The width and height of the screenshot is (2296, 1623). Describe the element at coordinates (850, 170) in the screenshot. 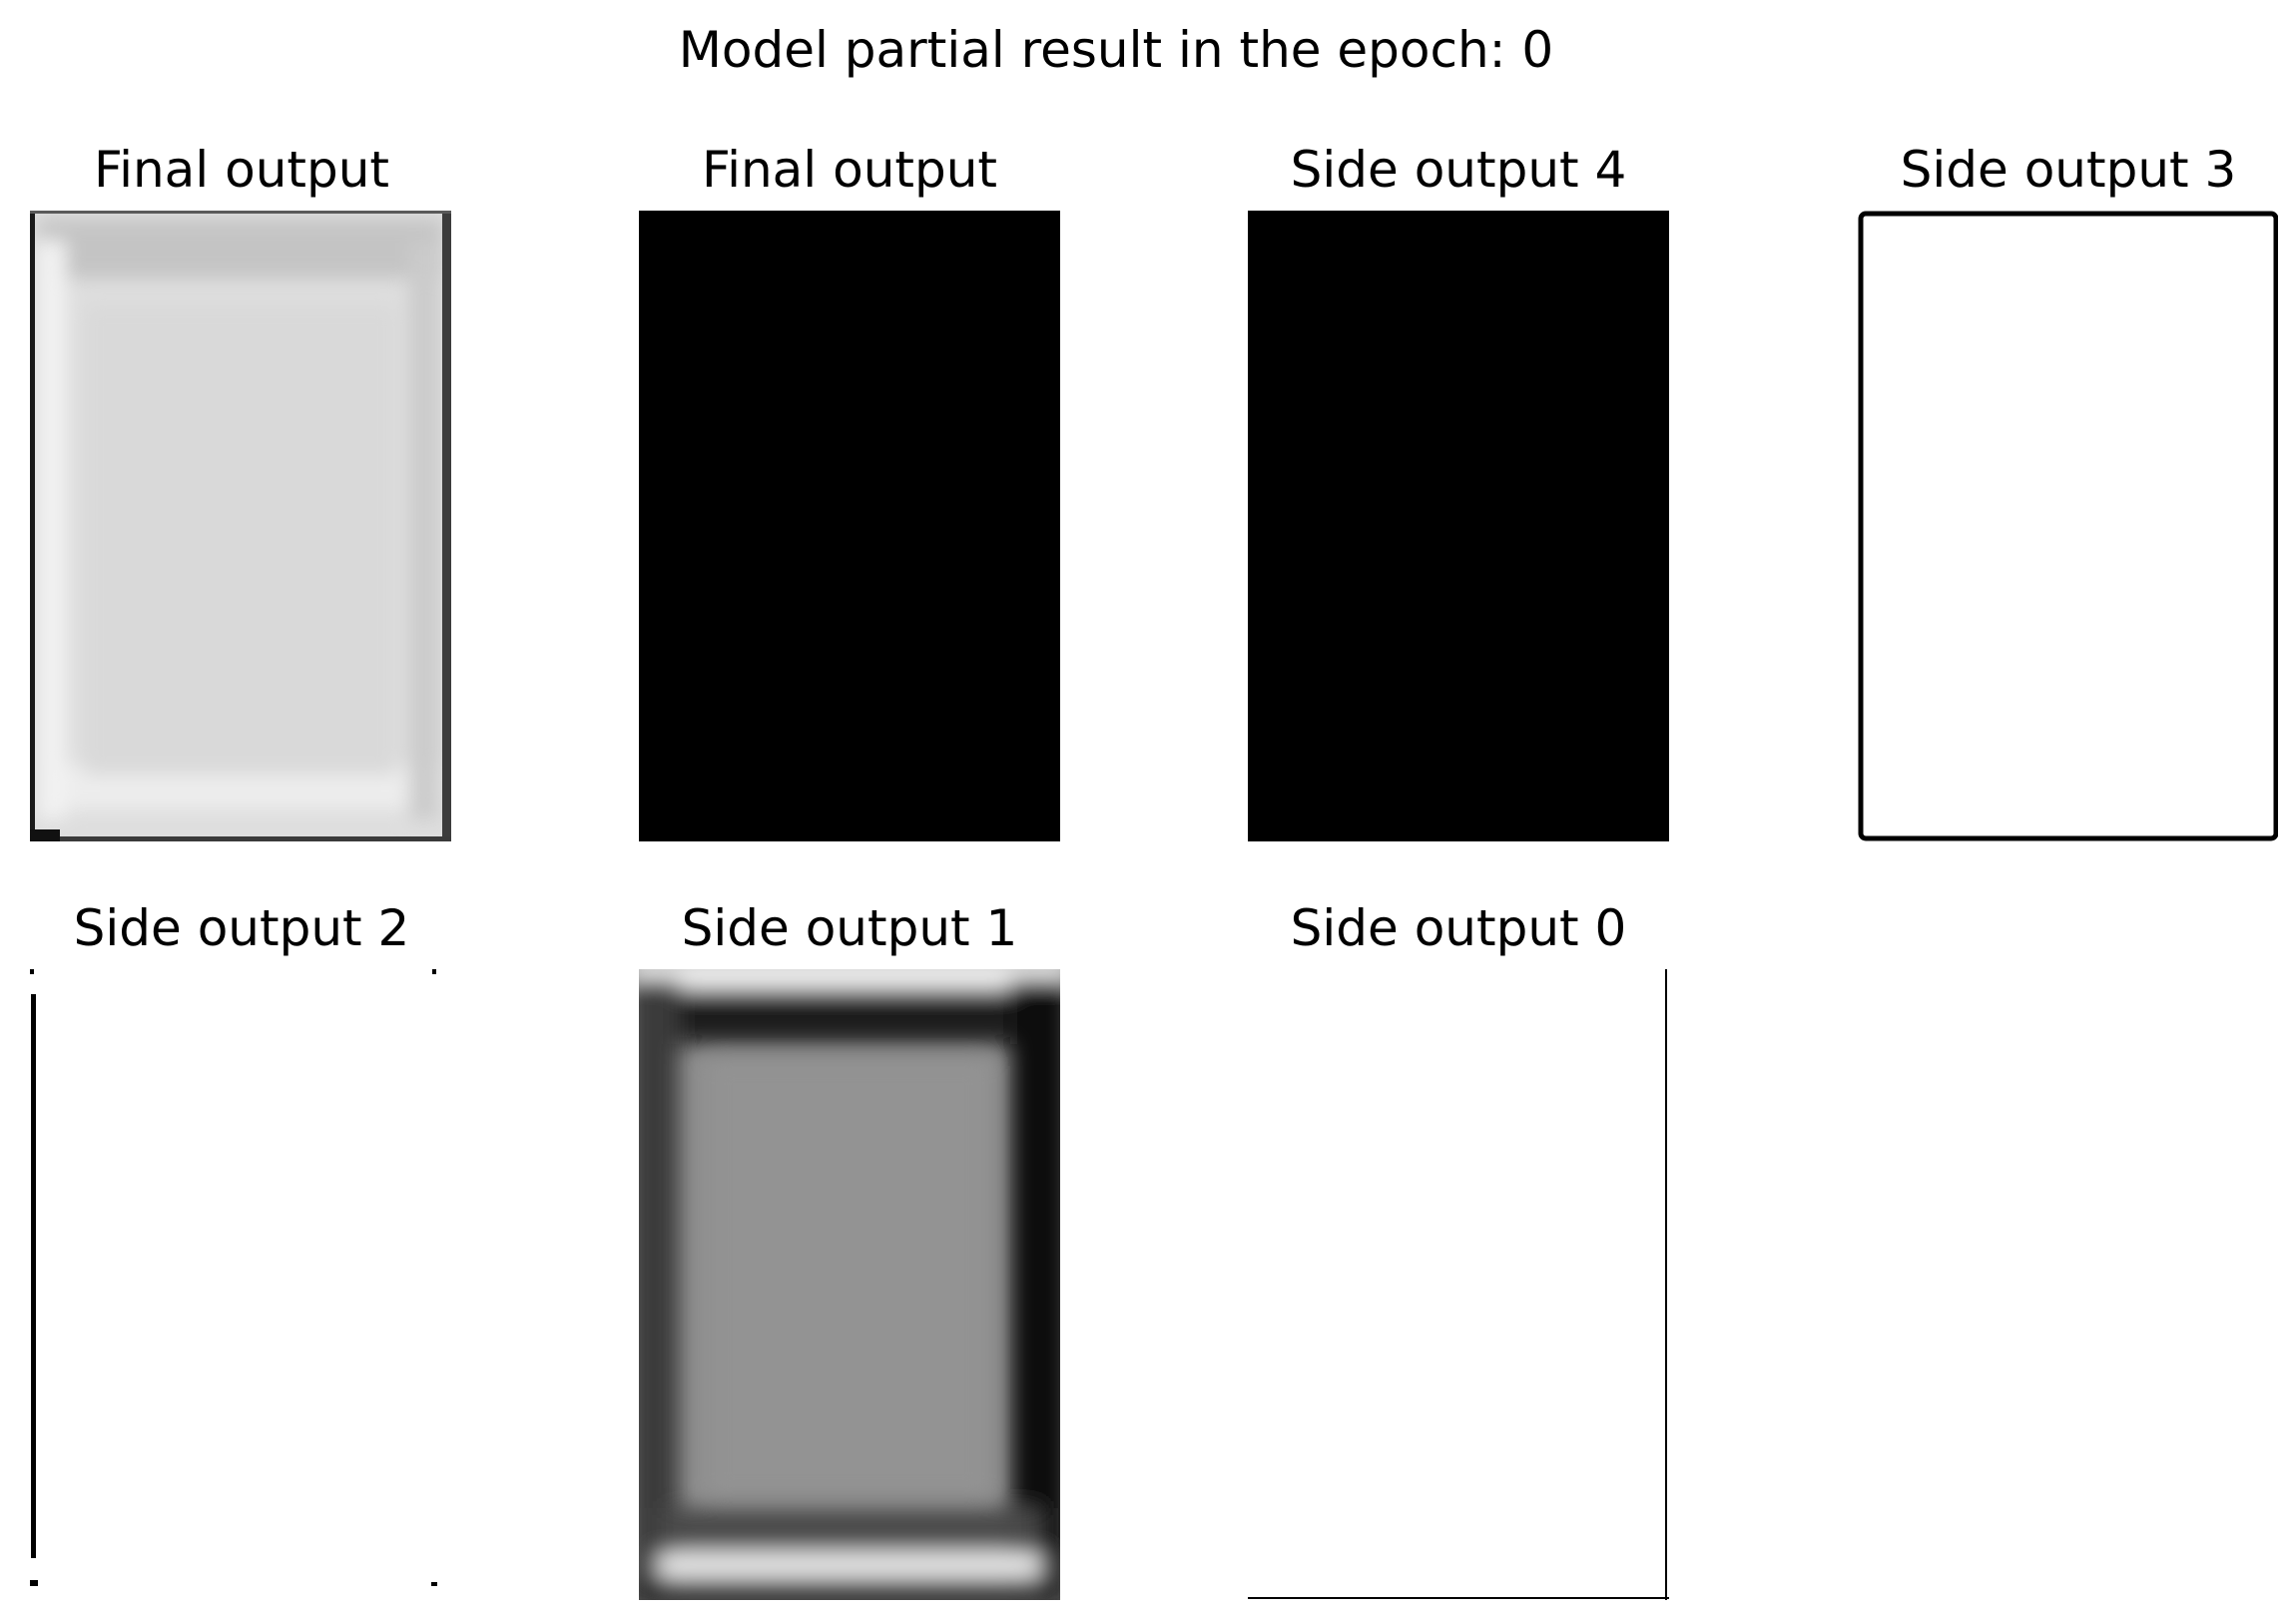

I see `panel-title-final-output-2: Final output` at that location.